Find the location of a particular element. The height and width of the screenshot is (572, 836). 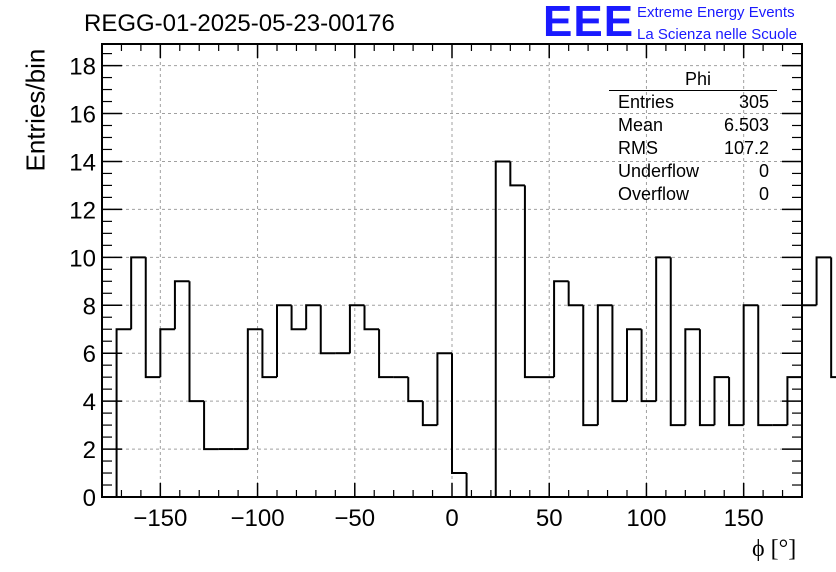

x-axis-label: ϕ [°] is located at coordinates (774, 549).